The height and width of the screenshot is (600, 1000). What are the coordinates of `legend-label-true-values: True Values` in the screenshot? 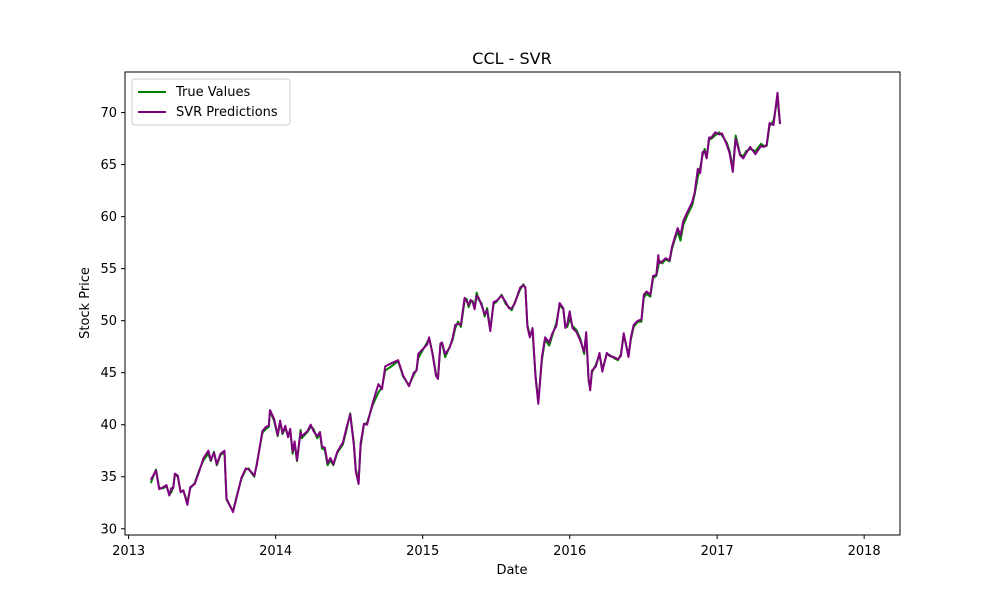 It's located at (212, 92).